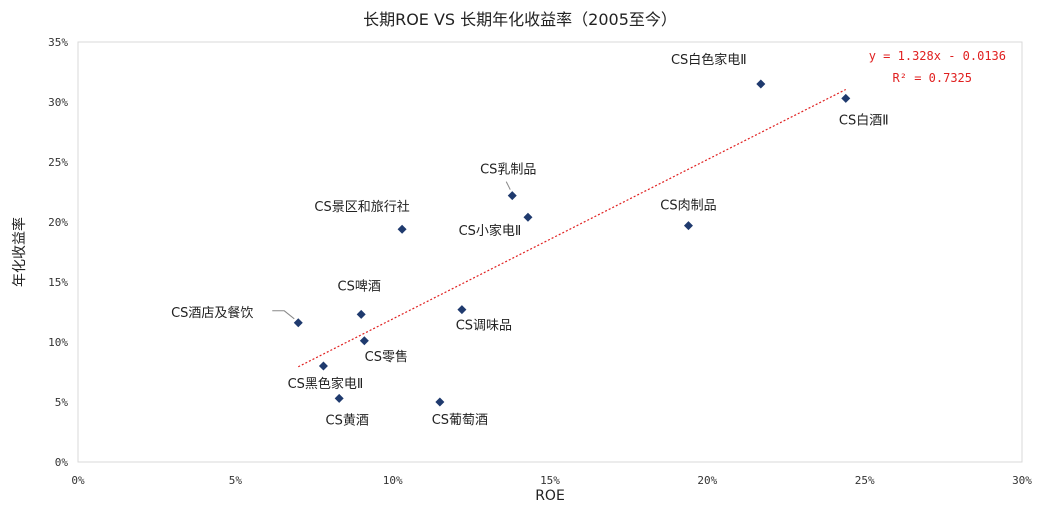 The image size is (1041, 510). What do you see at coordinates (58, 342) in the screenshot?
I see `y-tick-label: 10%` at bounding box center [58, 342].